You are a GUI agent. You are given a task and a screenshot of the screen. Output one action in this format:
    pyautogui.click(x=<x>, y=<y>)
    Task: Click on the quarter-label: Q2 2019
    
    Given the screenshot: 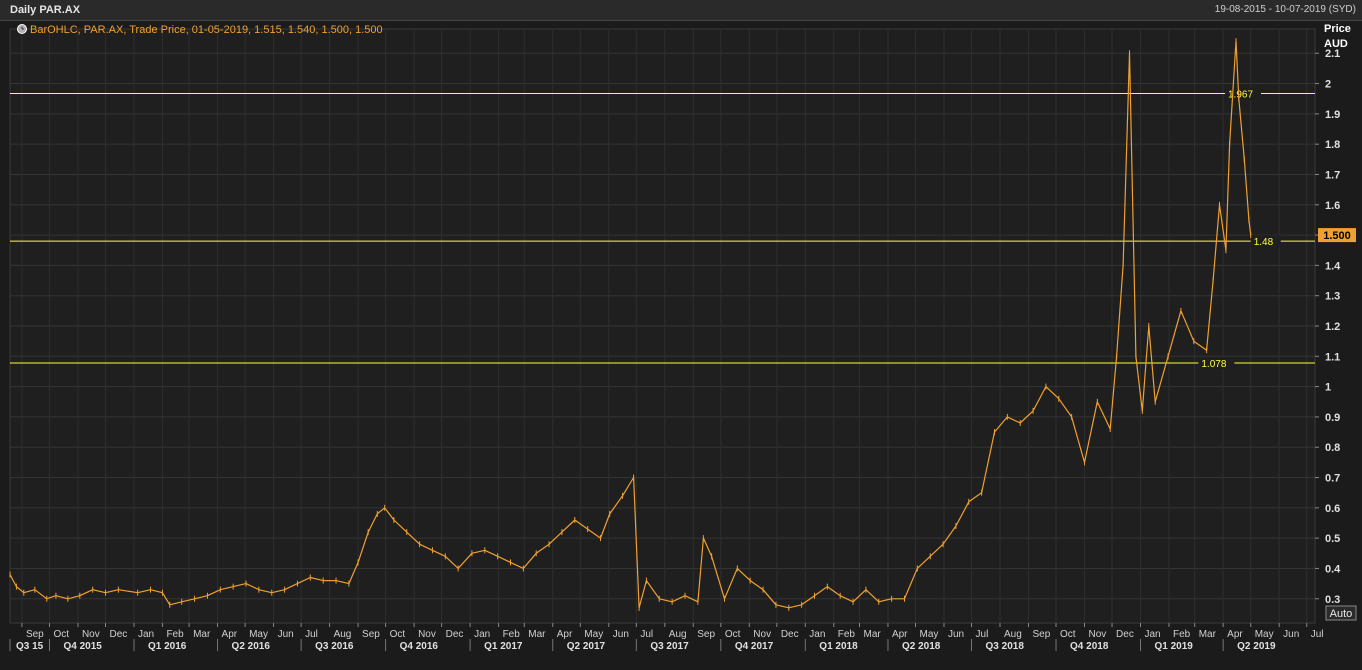 What is the action you would take?
    pyautogui.click(x=1256, y=646)
    